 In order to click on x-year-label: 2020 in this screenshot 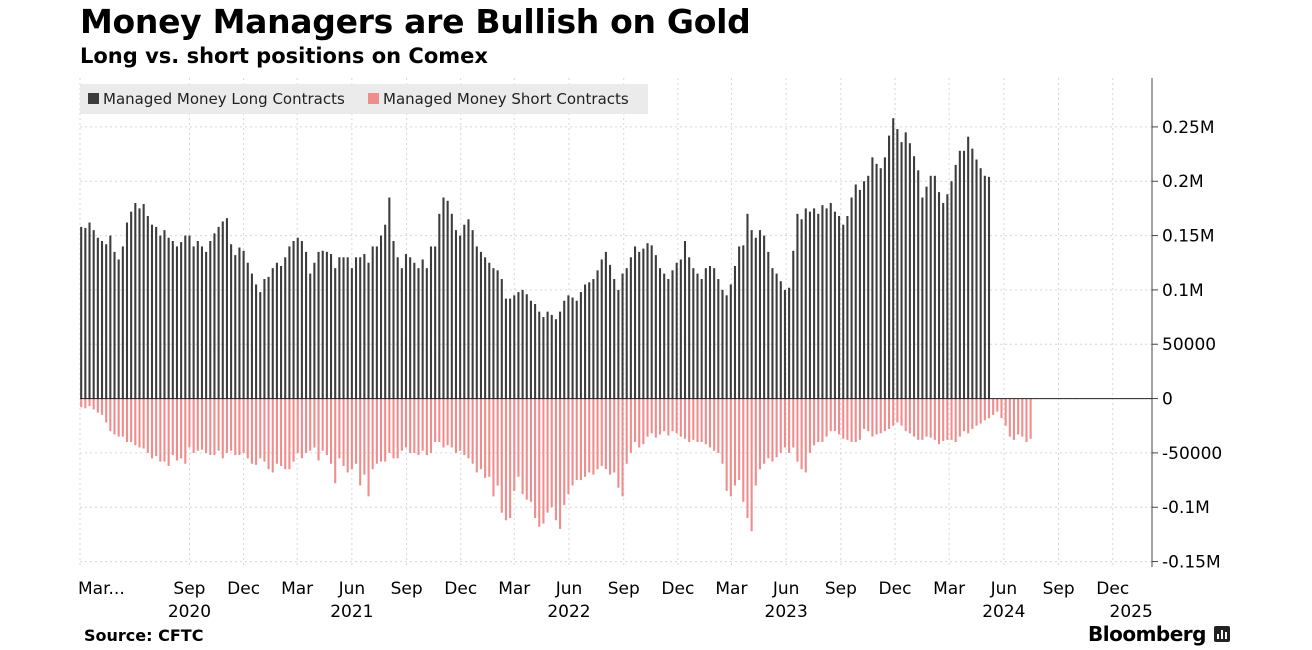, I will do `click(189, 612)`.